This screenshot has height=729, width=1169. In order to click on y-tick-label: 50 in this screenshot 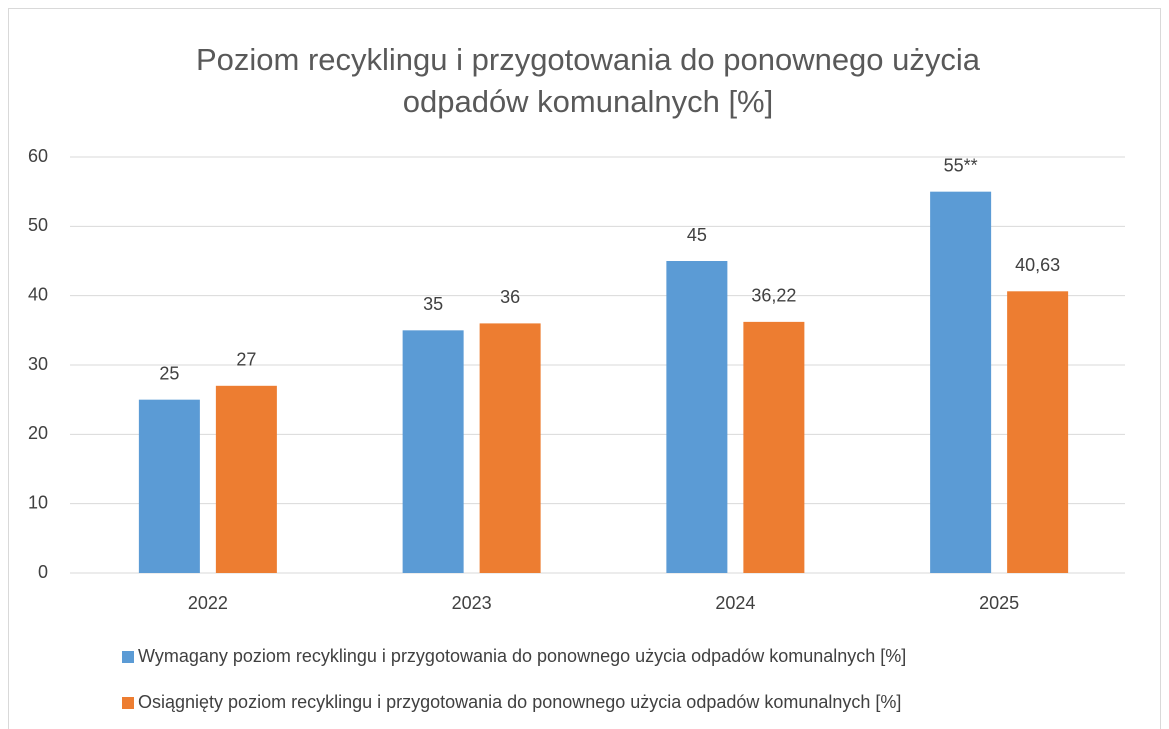, I will do `click(38, 225)`.